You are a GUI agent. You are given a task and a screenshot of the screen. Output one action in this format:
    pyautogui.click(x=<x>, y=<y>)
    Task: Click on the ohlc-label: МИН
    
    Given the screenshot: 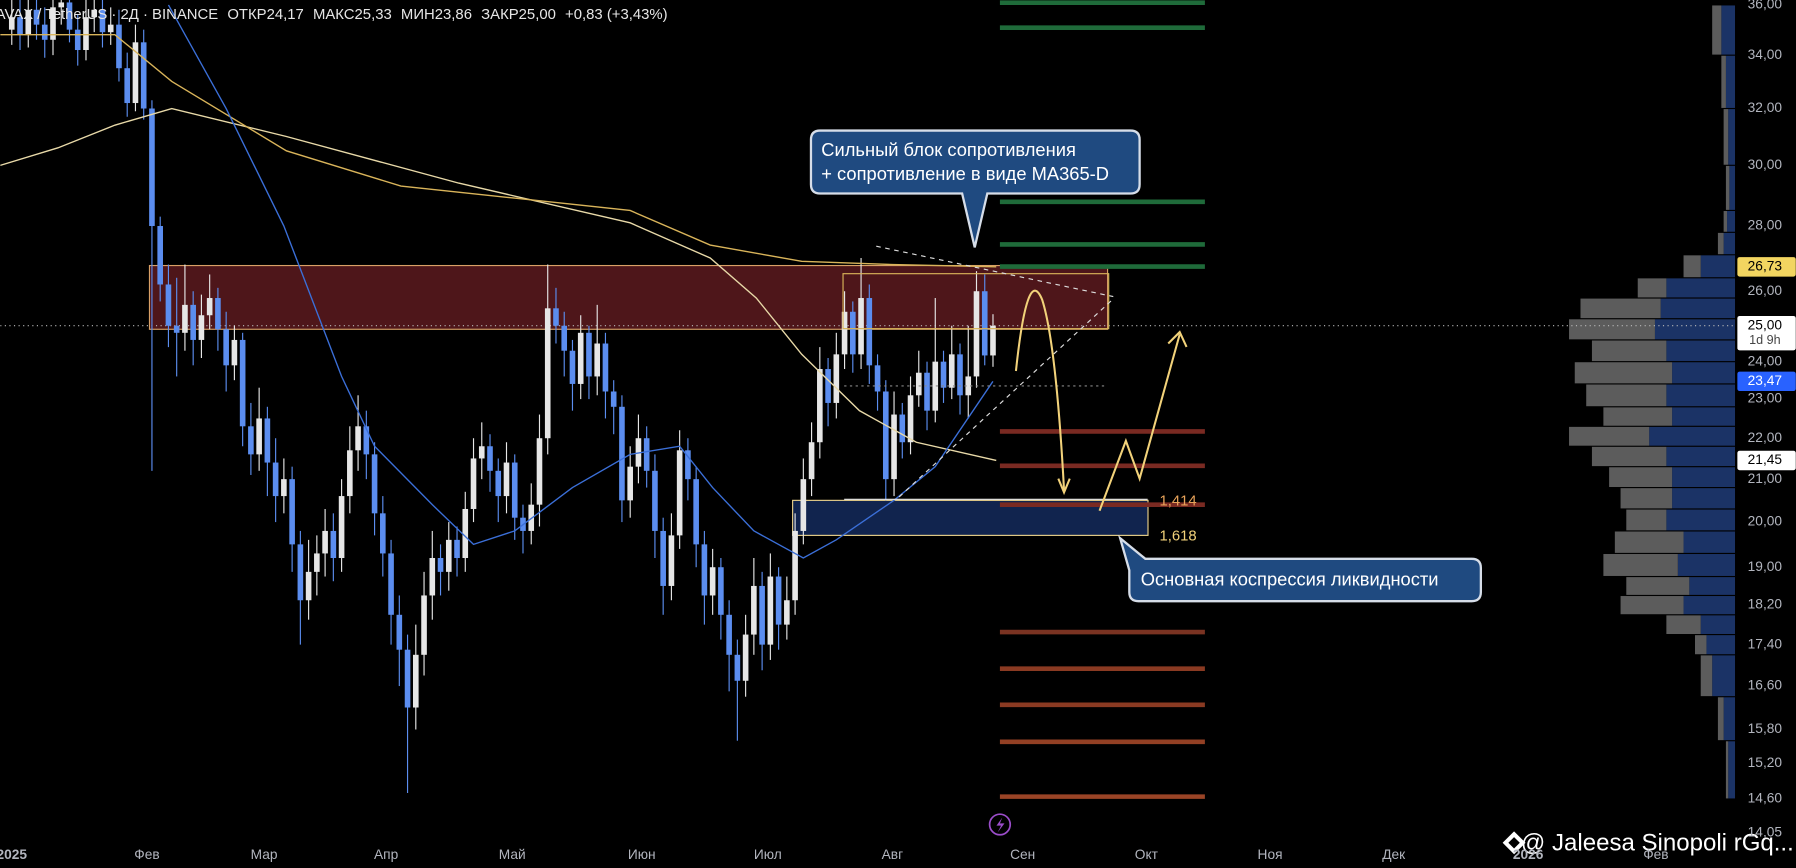 What is the action you would take?
    pyautogui.click(x=418, y=15)
    